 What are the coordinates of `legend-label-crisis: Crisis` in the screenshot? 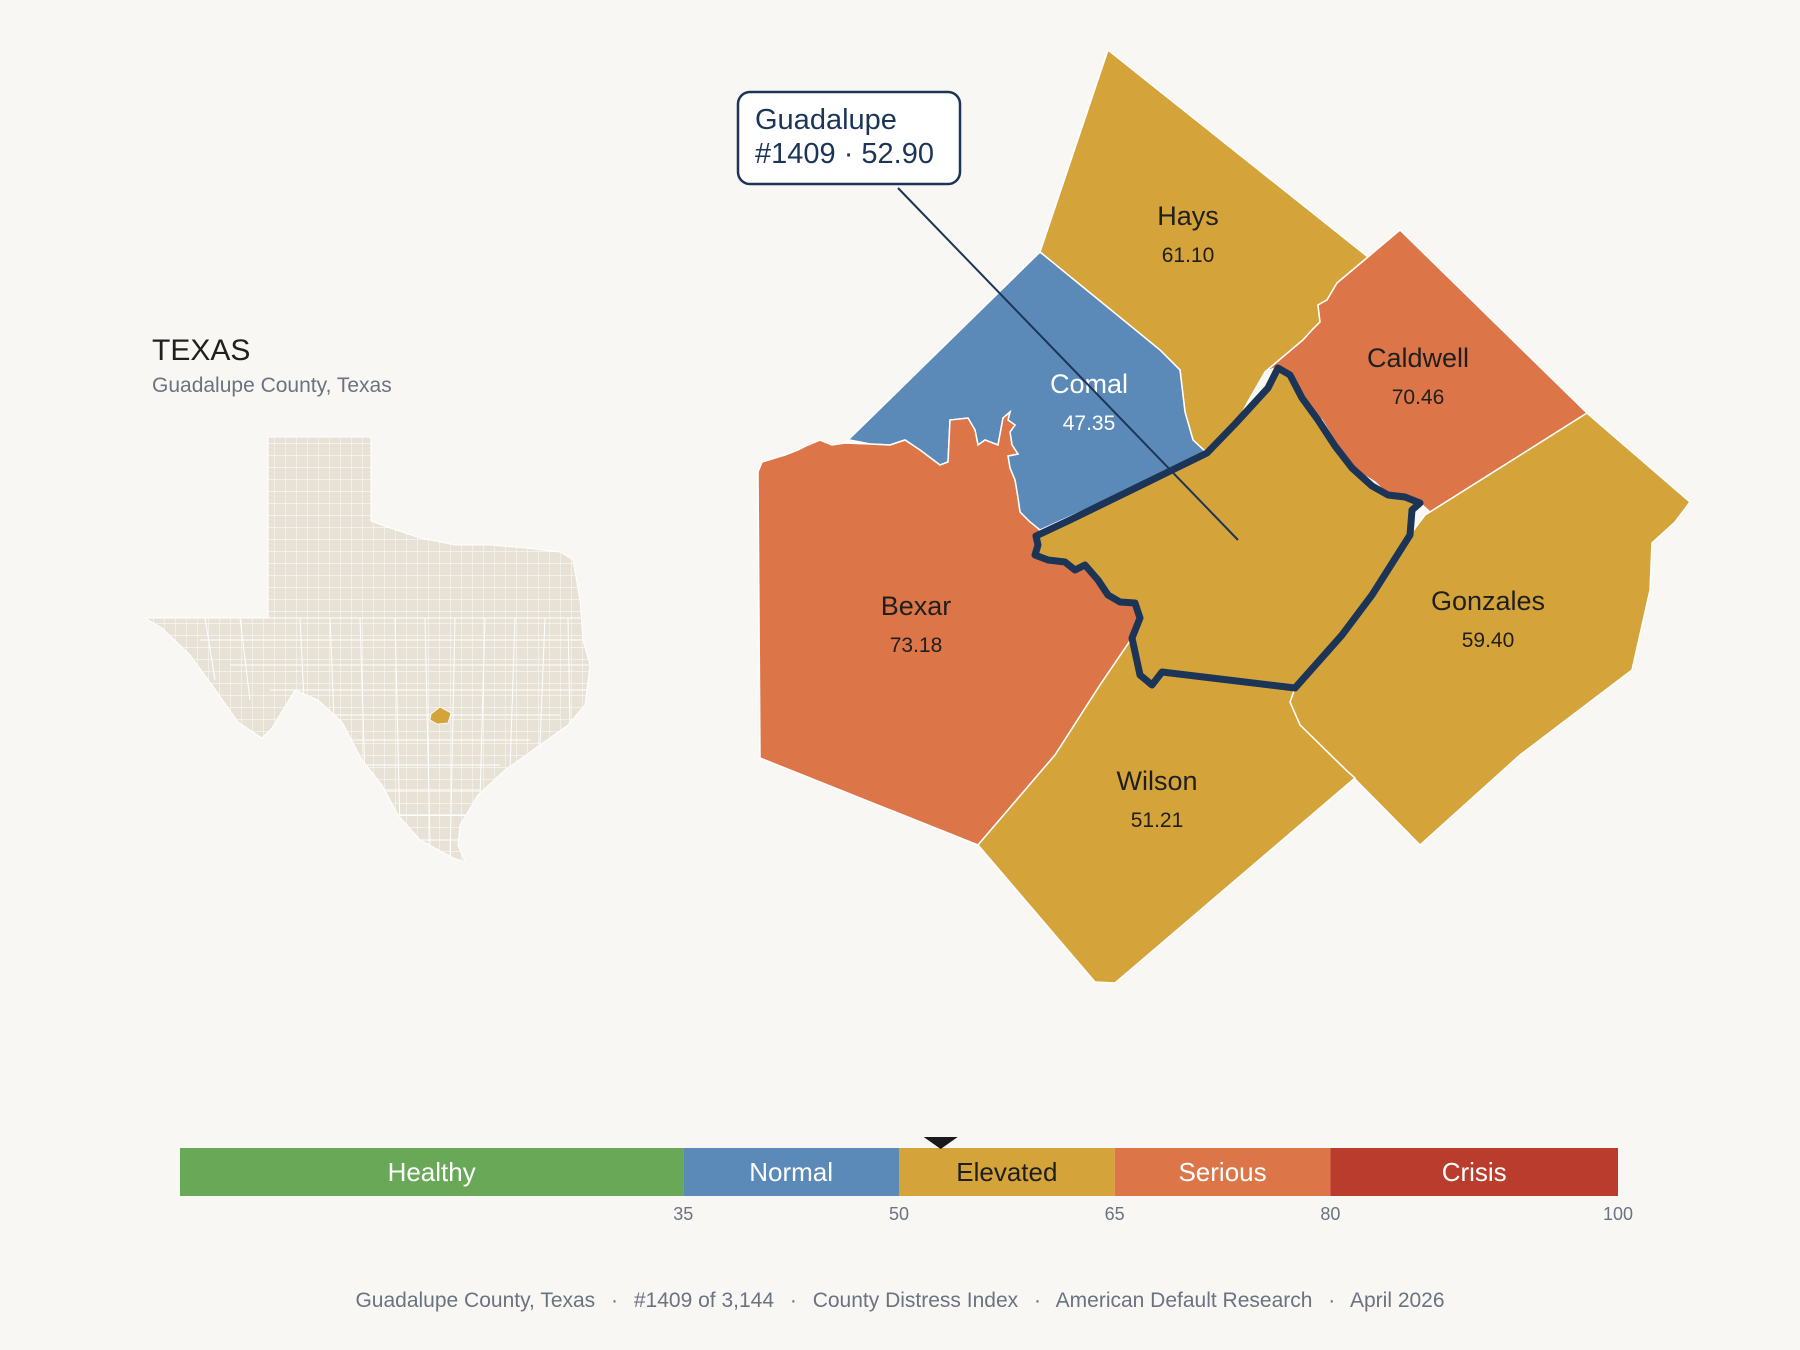 It's located at (1474, 1172).